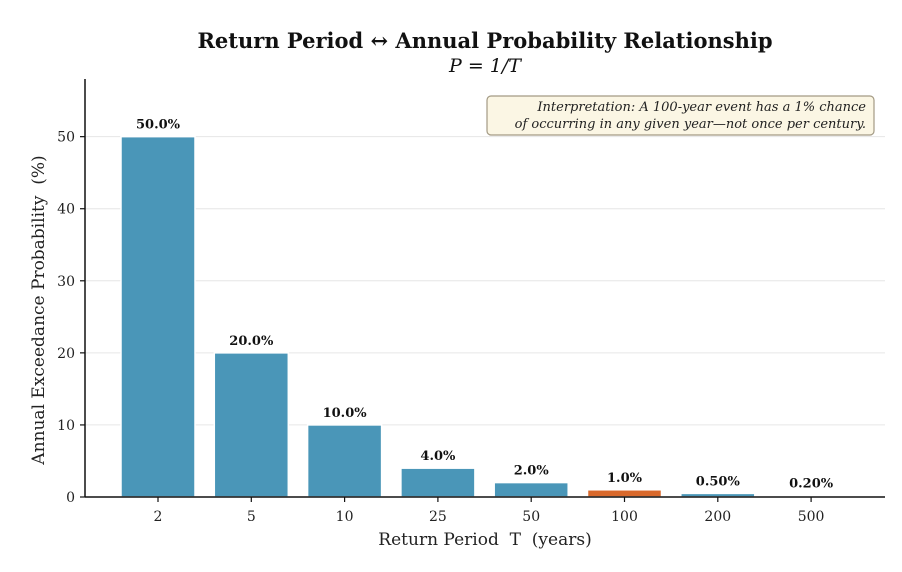 The image size is (902, 572). Describe the element at coordinates (66, 138) in the screenshot. I see `y-tick-label: 50` at that location.